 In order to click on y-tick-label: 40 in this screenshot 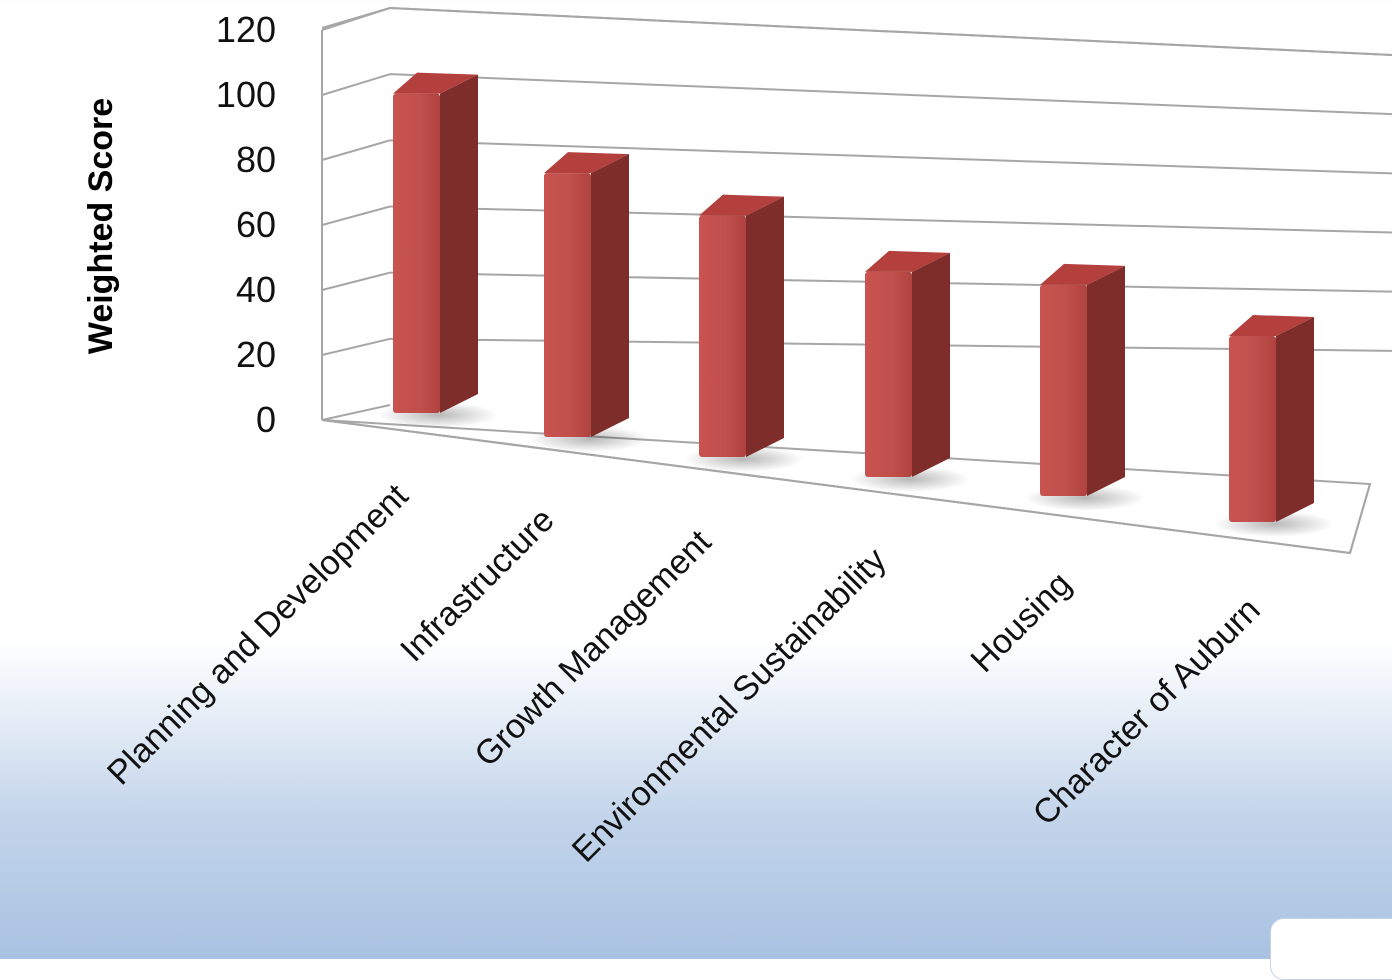, I will do `click(256, 289)`.